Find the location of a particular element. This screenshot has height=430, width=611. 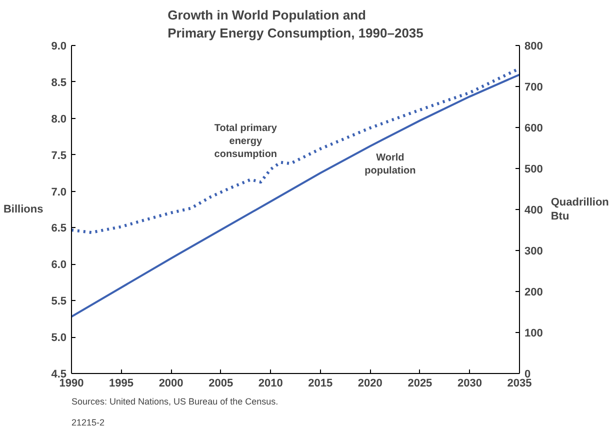

x-tick-label: 2035 is located at coordinates (519, 384).